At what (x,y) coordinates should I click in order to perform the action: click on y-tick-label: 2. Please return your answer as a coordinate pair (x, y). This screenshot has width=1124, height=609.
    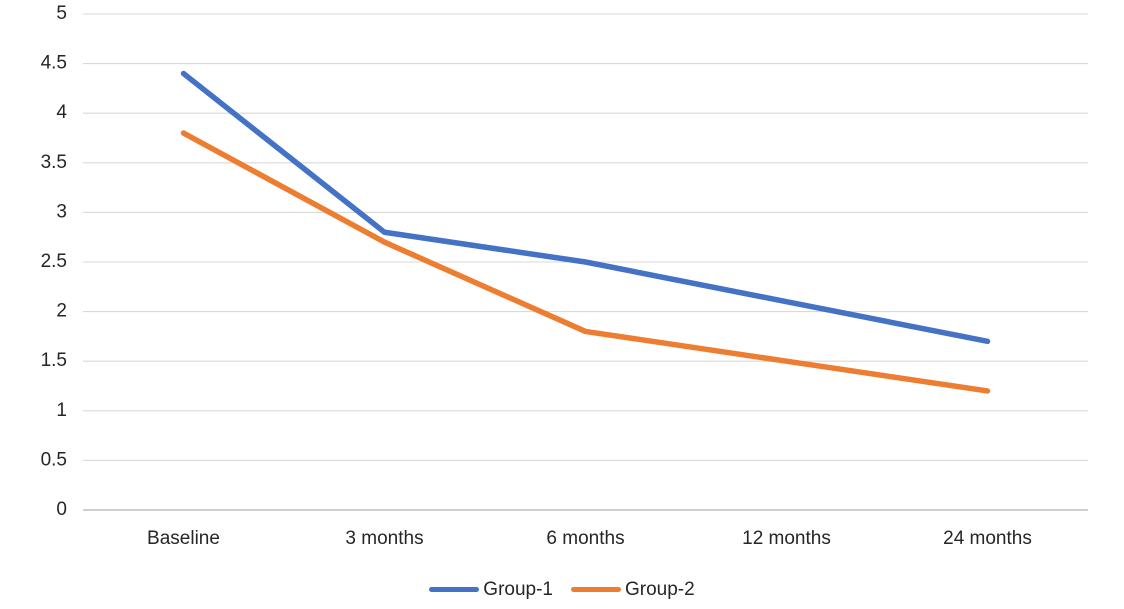
    Looking at the image, I should click on (61, 311).